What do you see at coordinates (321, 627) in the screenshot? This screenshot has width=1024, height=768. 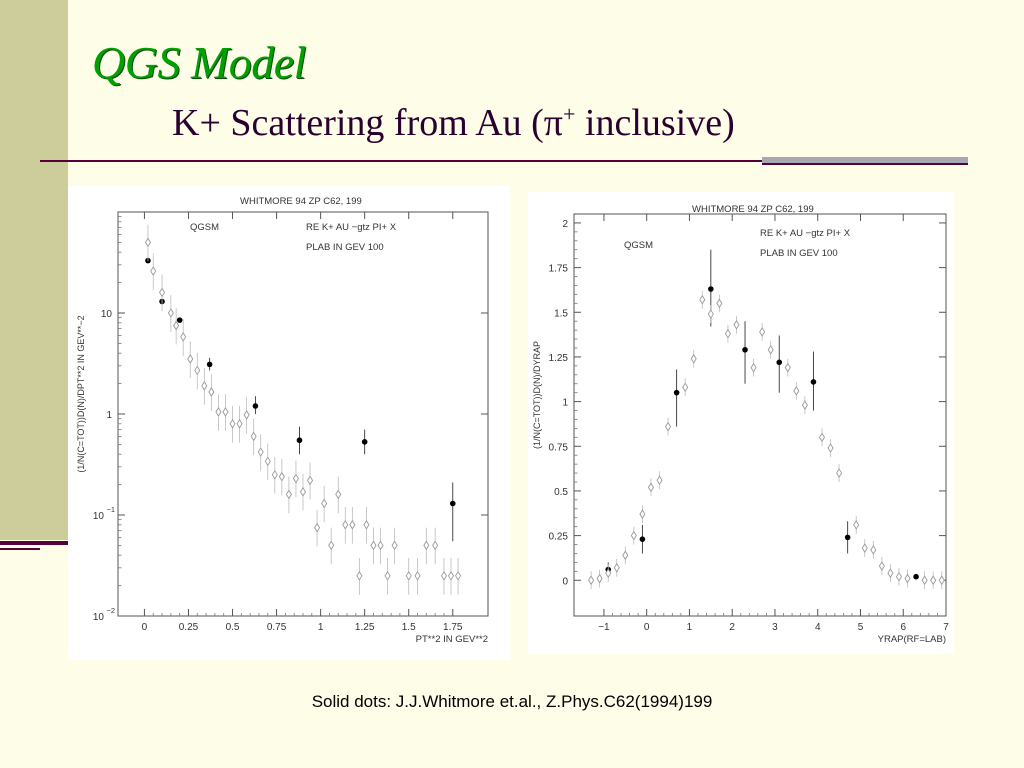 I see `x-tick-label: 1` at bounding box center [321, 627].